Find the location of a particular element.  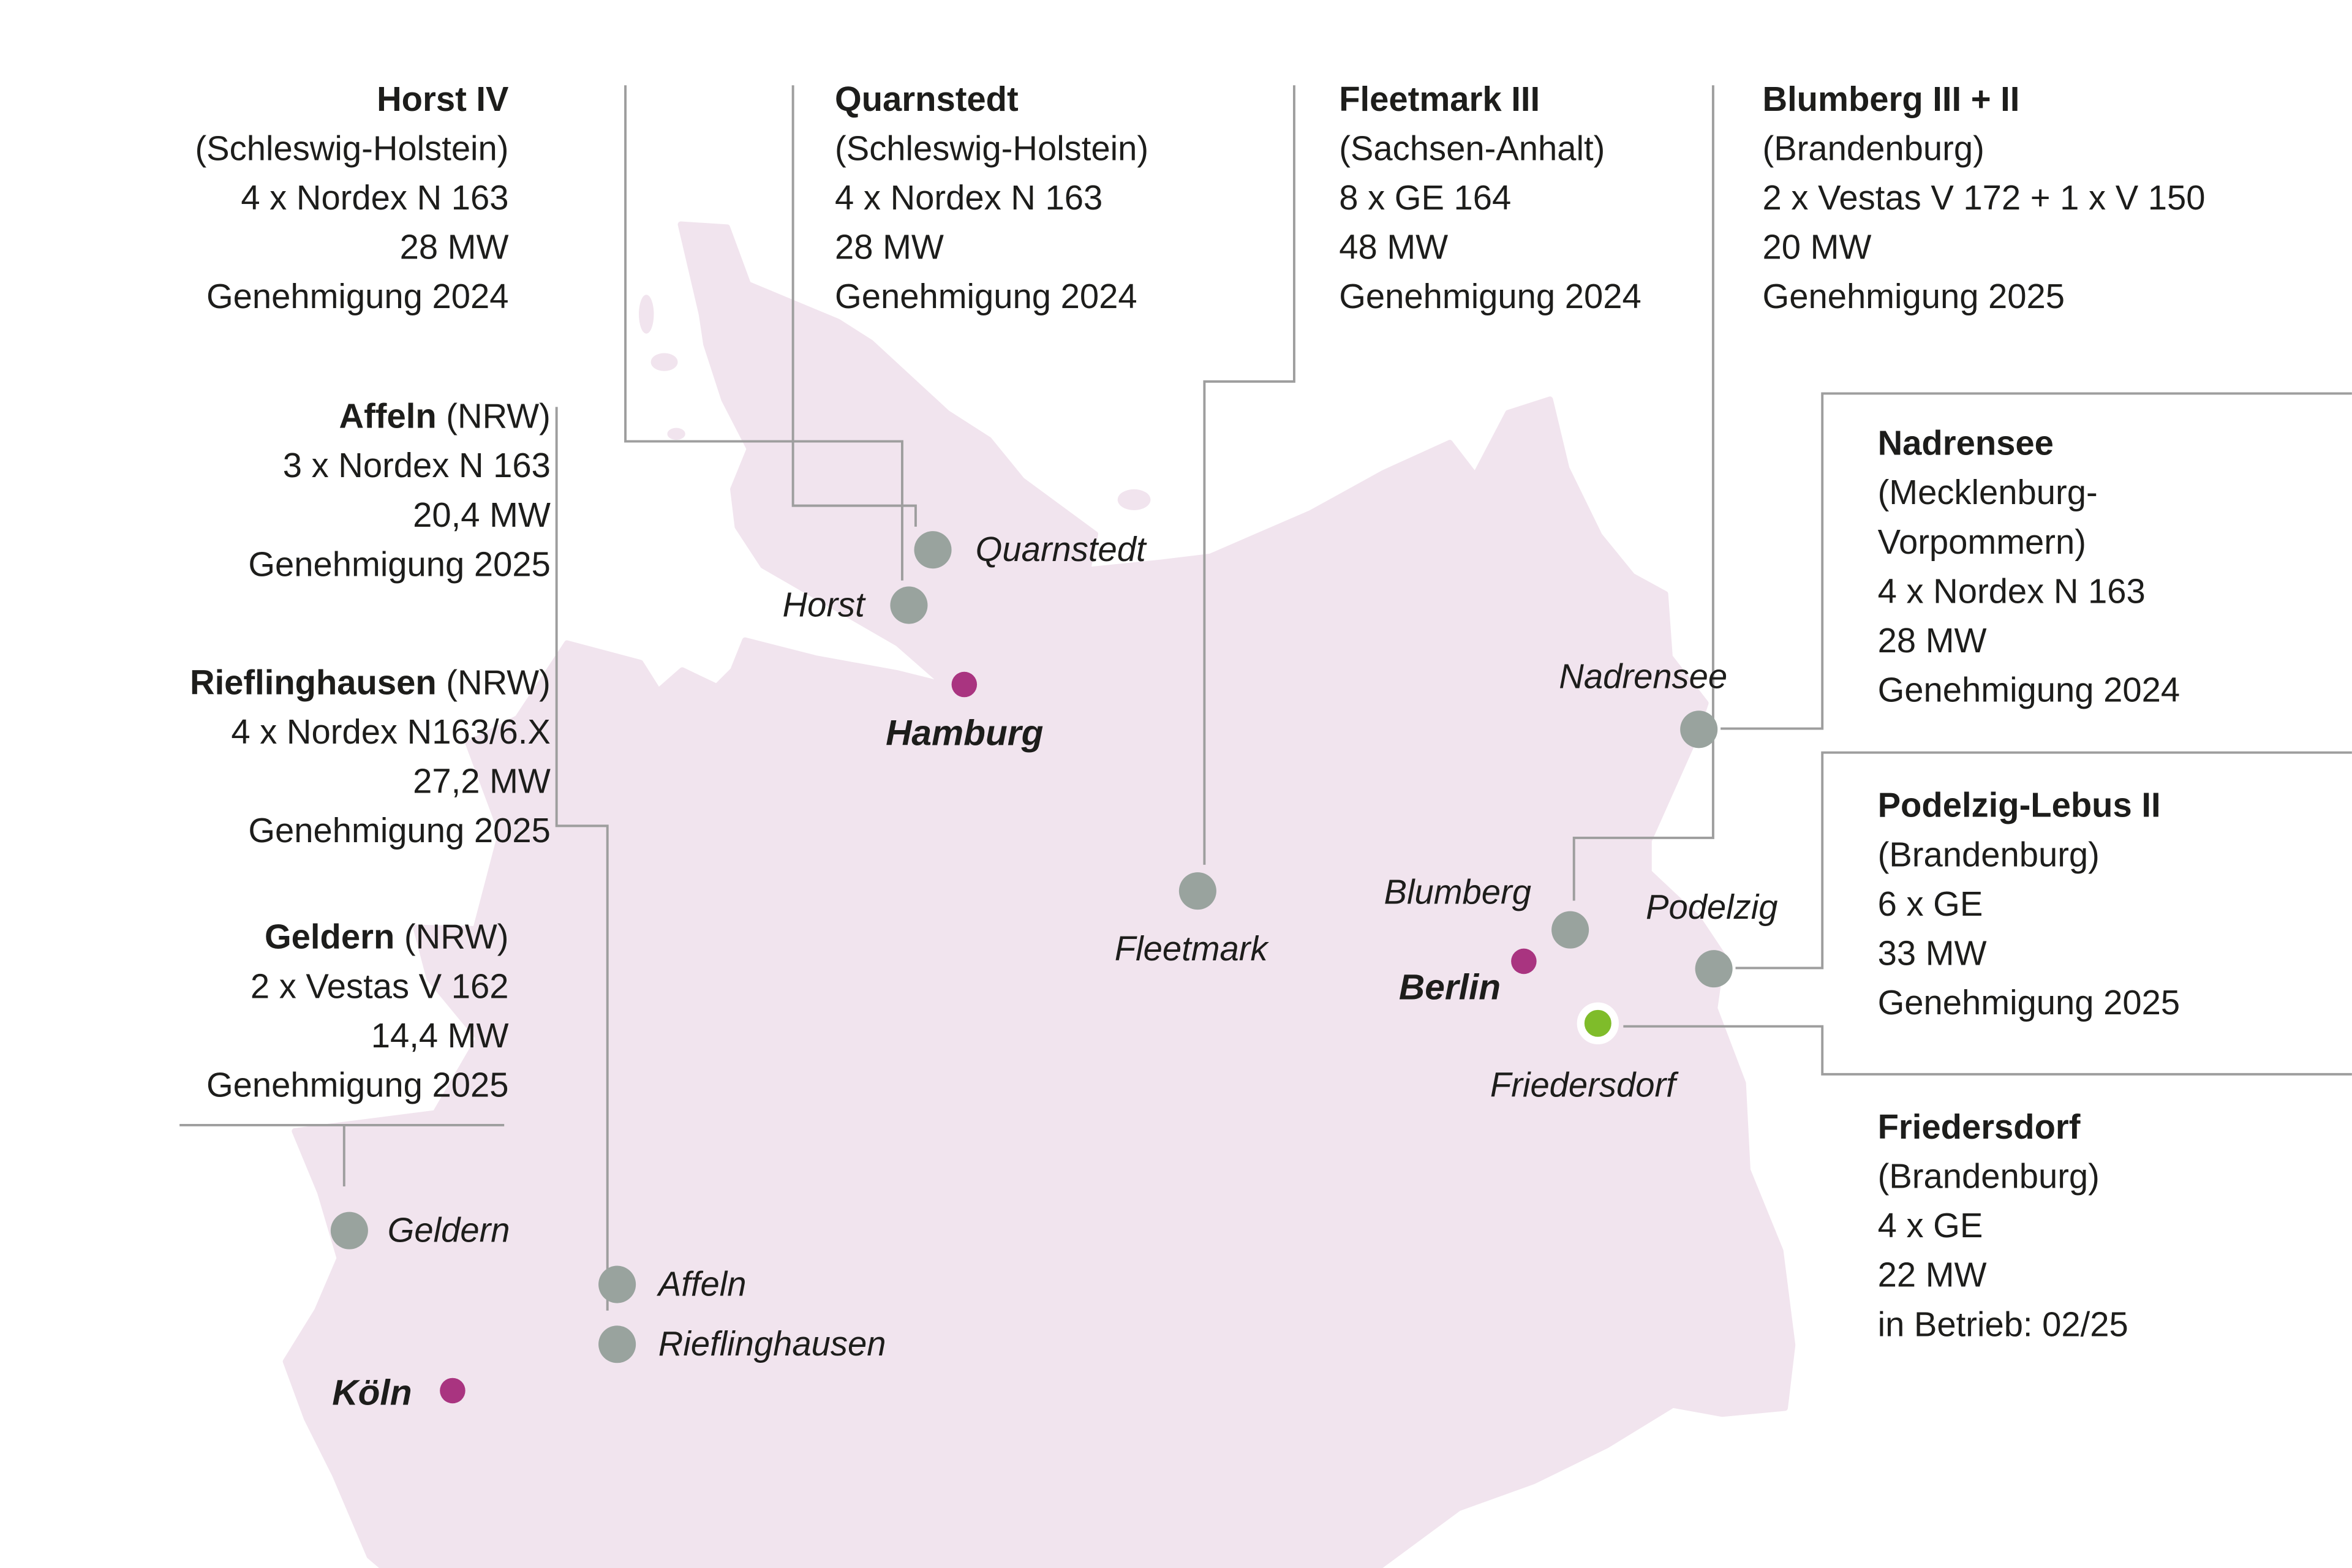

map-dot-nadrensee is located at coordinates (1699, 729).